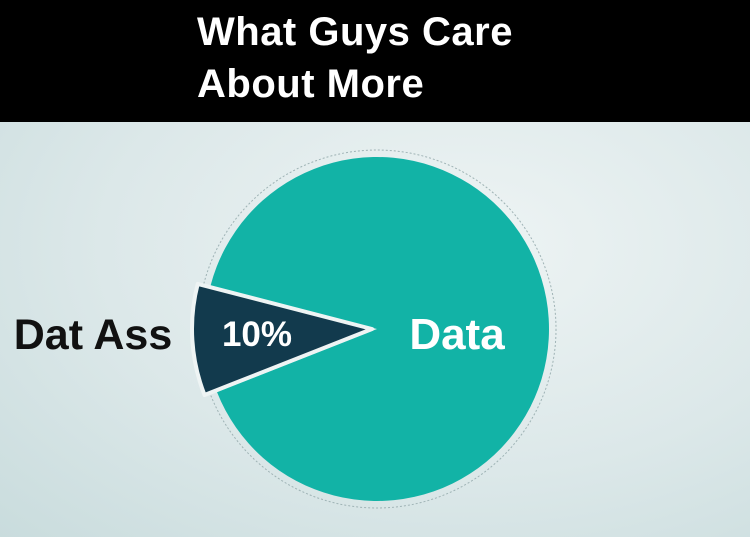 Image resolution: width=750 pixels, height=537 pixels. What do you see at coordinates (93, 335) in the screenshot?
I see `slice-label-dat-ass: Dat Ass` at bounding box center [93, 335].